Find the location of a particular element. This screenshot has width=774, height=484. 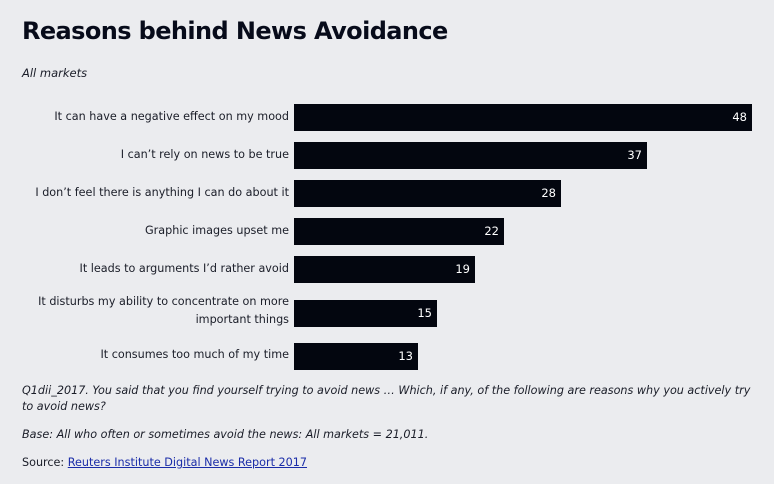

bar: 15 is located at coordinates (365, 313).